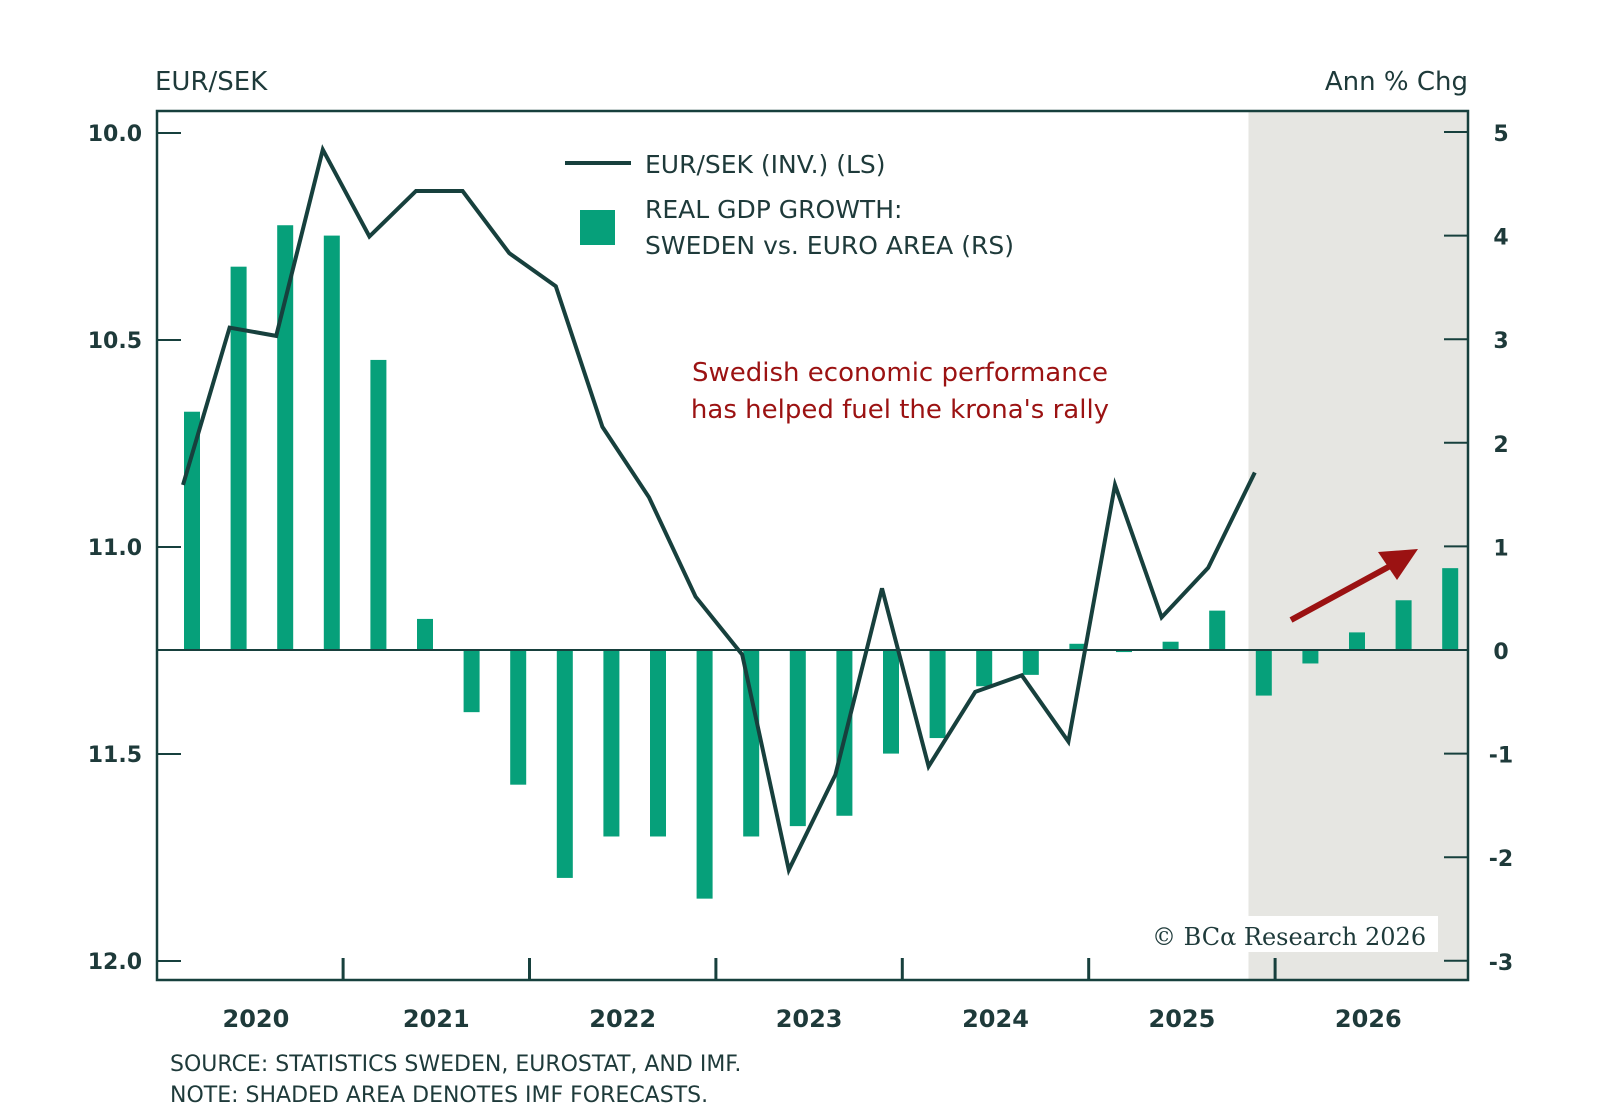  What do you see at coordinates (1353, 586) in the screenshot?
I see `annotation-arrow-icon` at bounding box center [1353, 586].